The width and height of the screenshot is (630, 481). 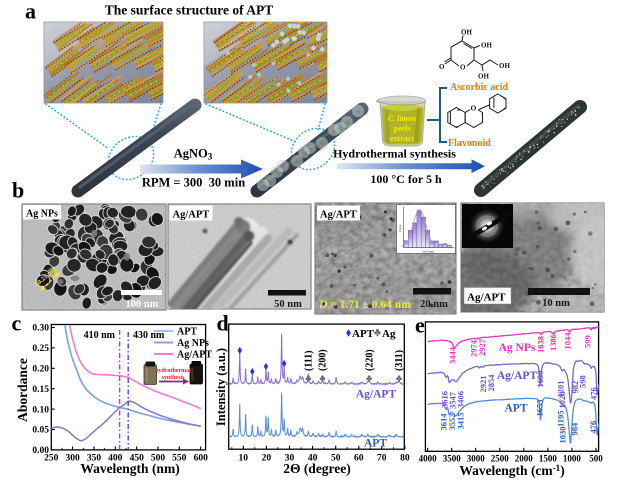 I want to click on svg-text: 100 nm, so click(x=142, y=304).